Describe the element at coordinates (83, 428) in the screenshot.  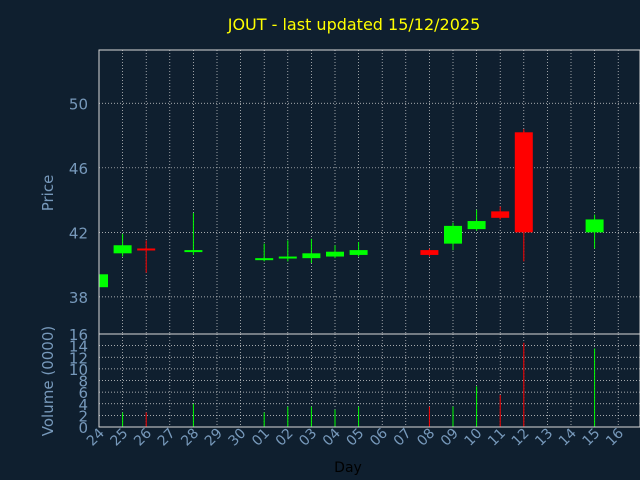
I see `volume-tick-label: 0` at that location.